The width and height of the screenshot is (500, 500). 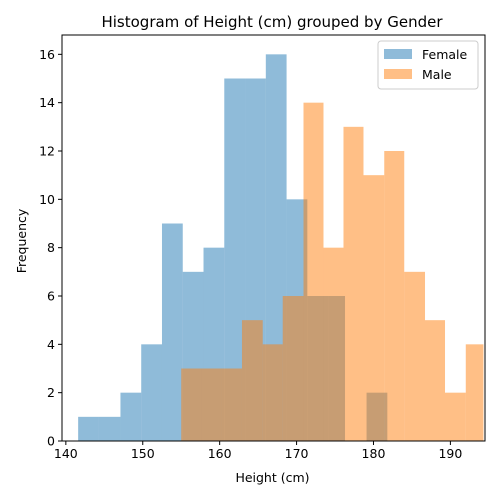 What do you see at coordinates (21, 240) in the screenshot?
I see `y-axis-label: Frequency` at bounding box center [21, 240].